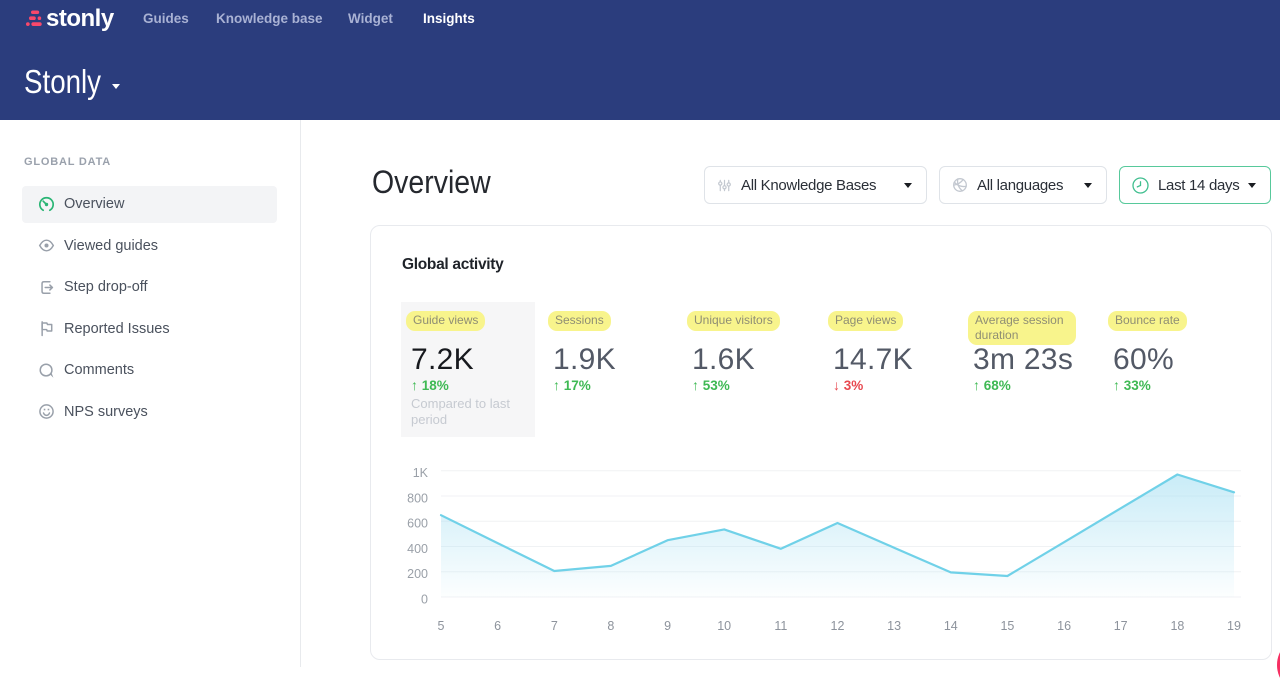 This screenshot has height=694, width=1280. Describe the element at coordinates (894, 626) in the screenshot. I see `svg-text: 13` at that location.